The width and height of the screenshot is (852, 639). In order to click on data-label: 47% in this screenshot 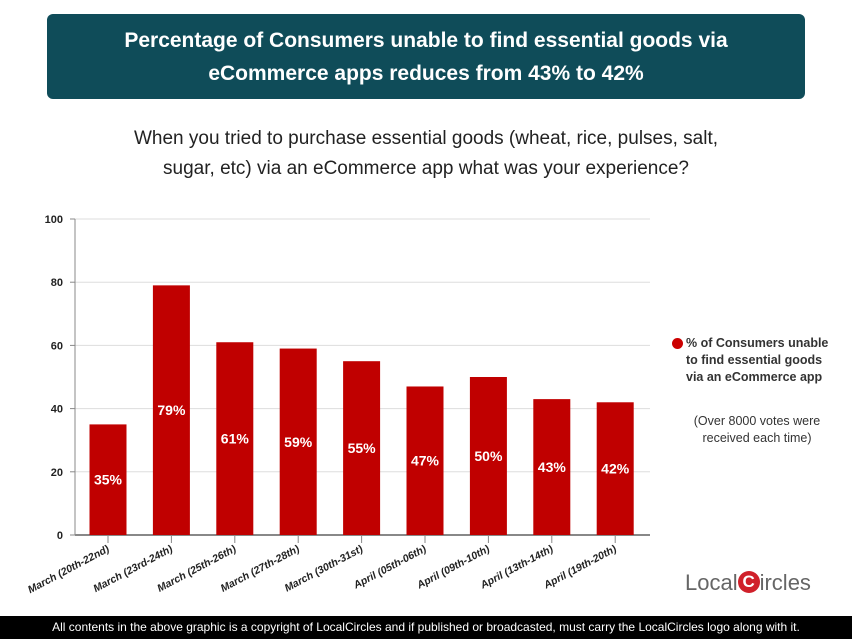, I will do `click(425, 461)`.